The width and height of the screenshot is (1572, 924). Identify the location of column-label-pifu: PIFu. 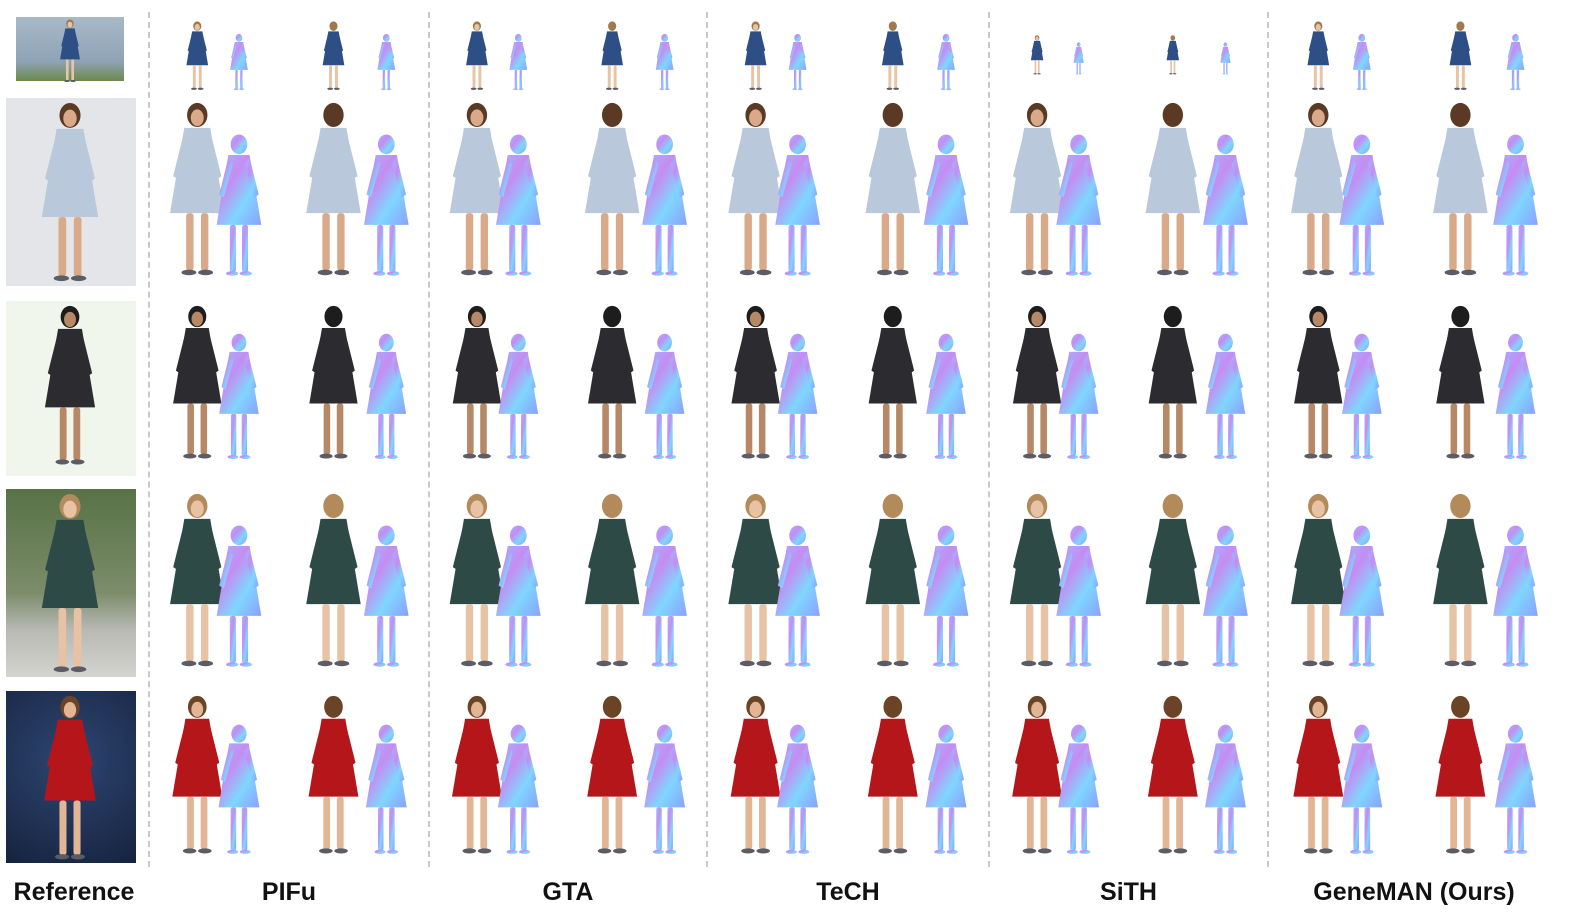
(289, 892).